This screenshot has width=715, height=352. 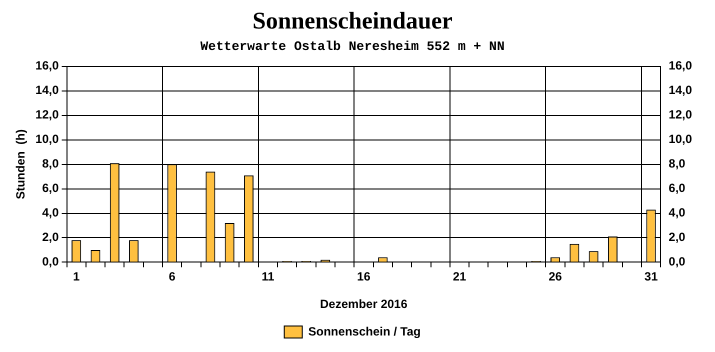 I want to click on x-tick-label: 31, so click(x=651, y=277).